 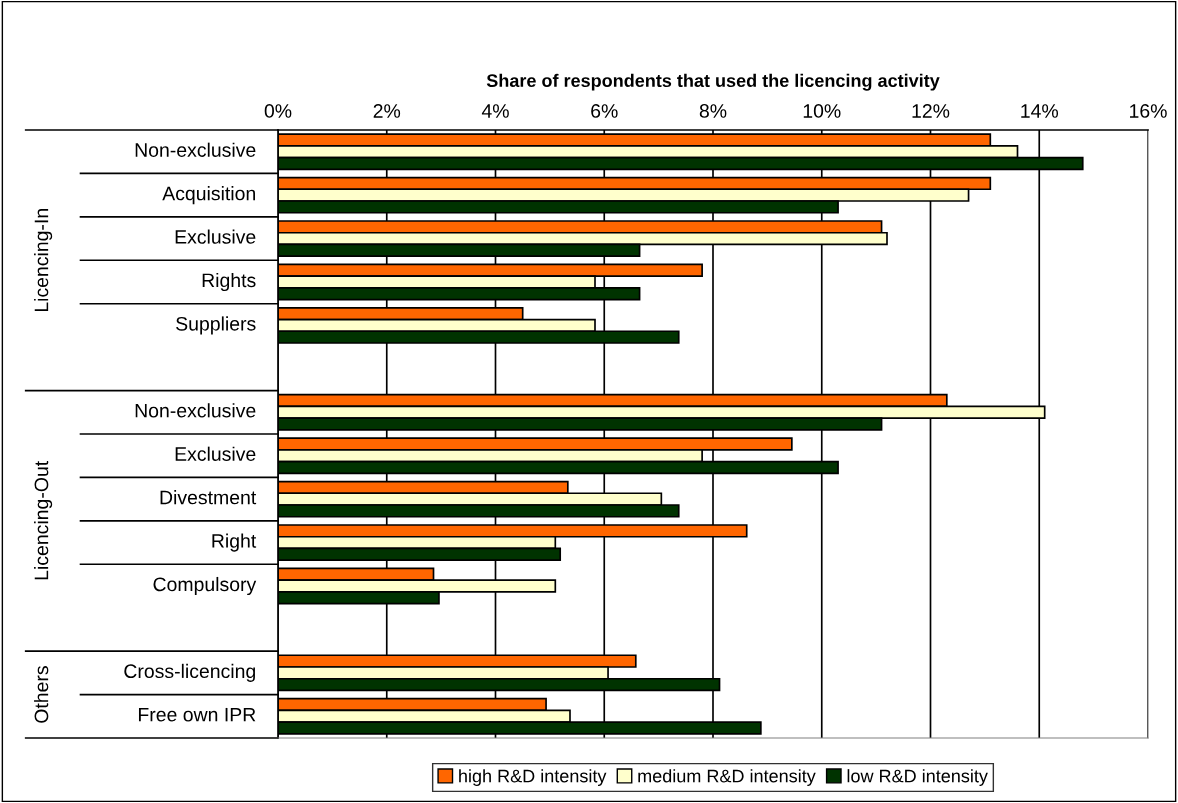 What do you see at coordinates (604, 111) in the screenshot?
I see `x-tick-label: 6%` at bounding box center [604, 111].